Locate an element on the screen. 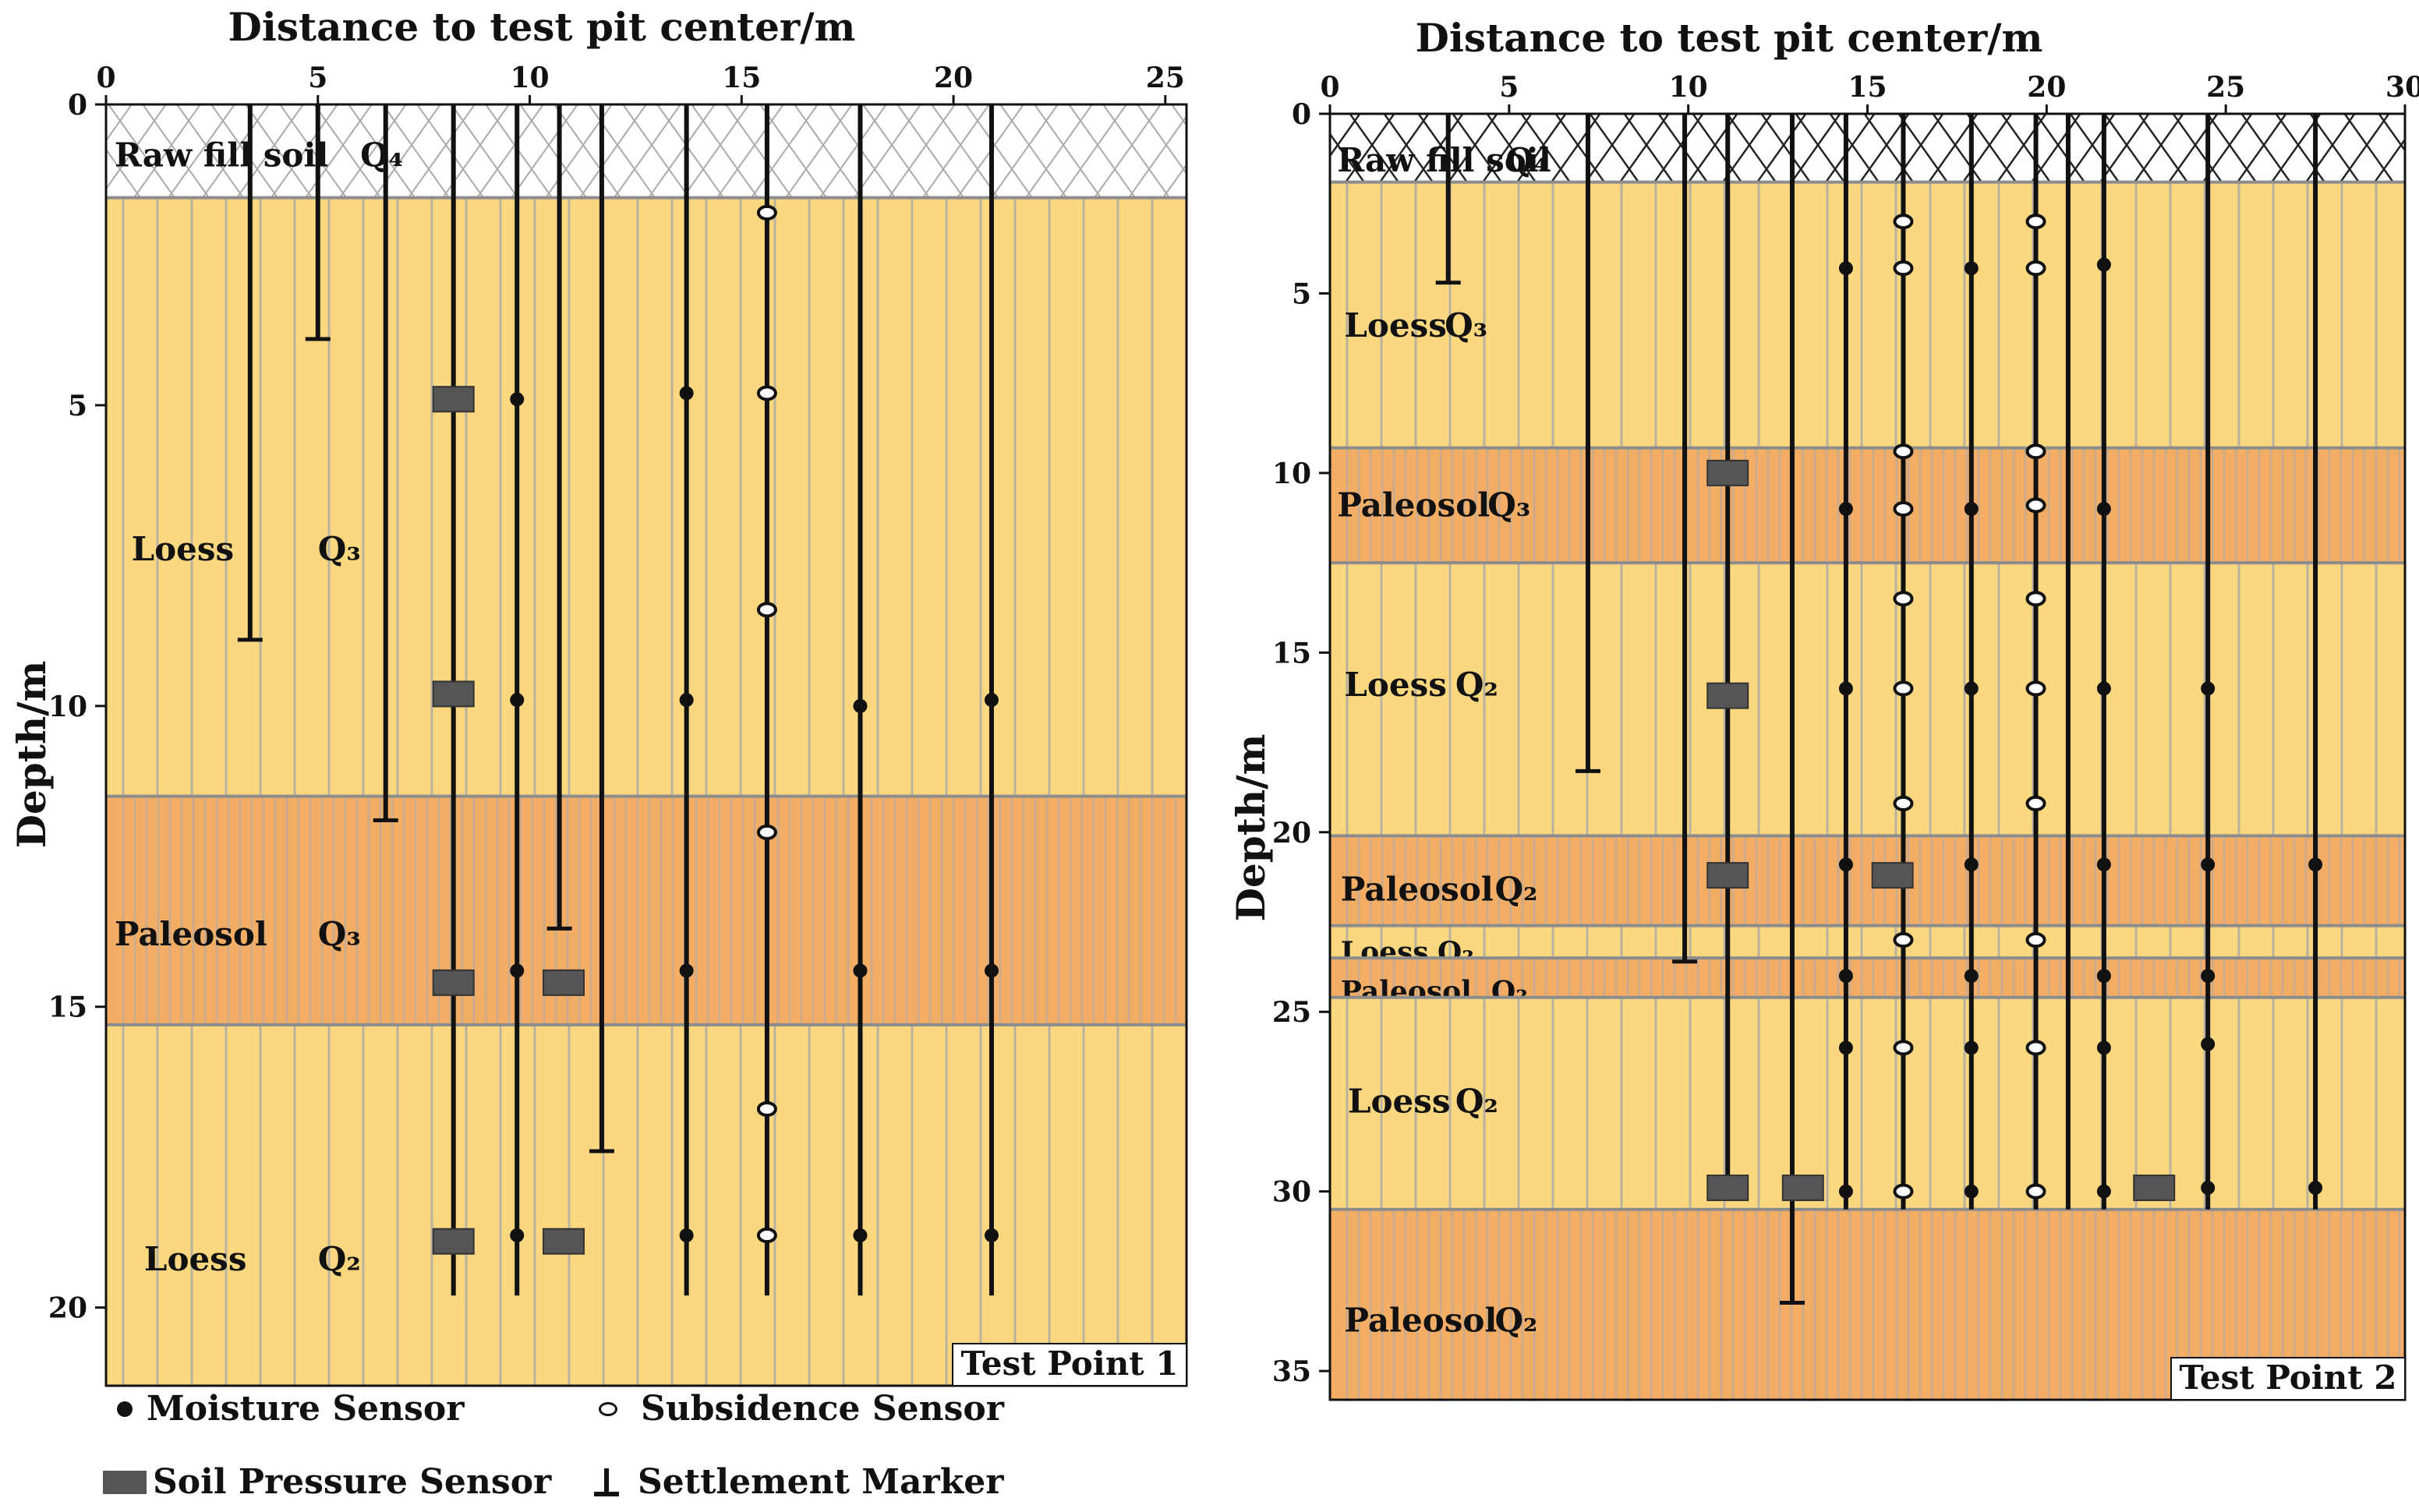 The image size is (2419, 1512). y-tick-label: 0 is located at coordinates (78, 105).